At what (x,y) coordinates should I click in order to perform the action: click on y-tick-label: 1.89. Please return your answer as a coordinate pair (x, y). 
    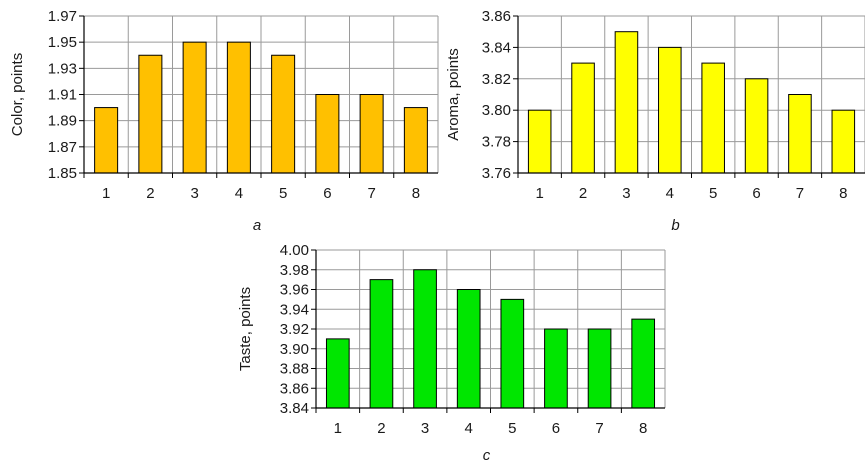
    Looking at the image, I should click on (62, 121).